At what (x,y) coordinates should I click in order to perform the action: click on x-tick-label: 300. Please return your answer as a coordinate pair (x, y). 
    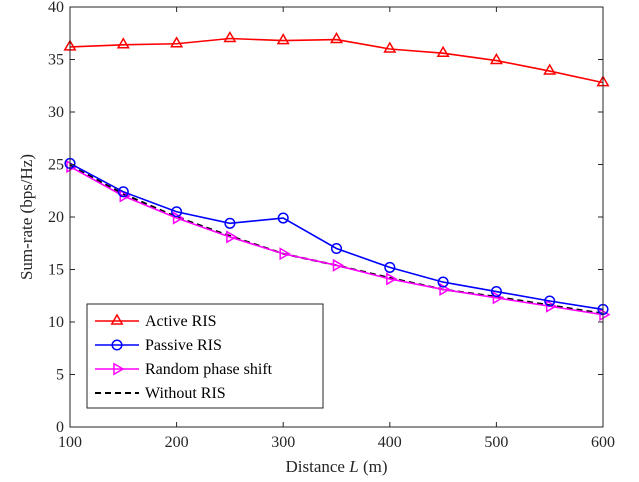
    Looking at the image, I should click on (283, 442).